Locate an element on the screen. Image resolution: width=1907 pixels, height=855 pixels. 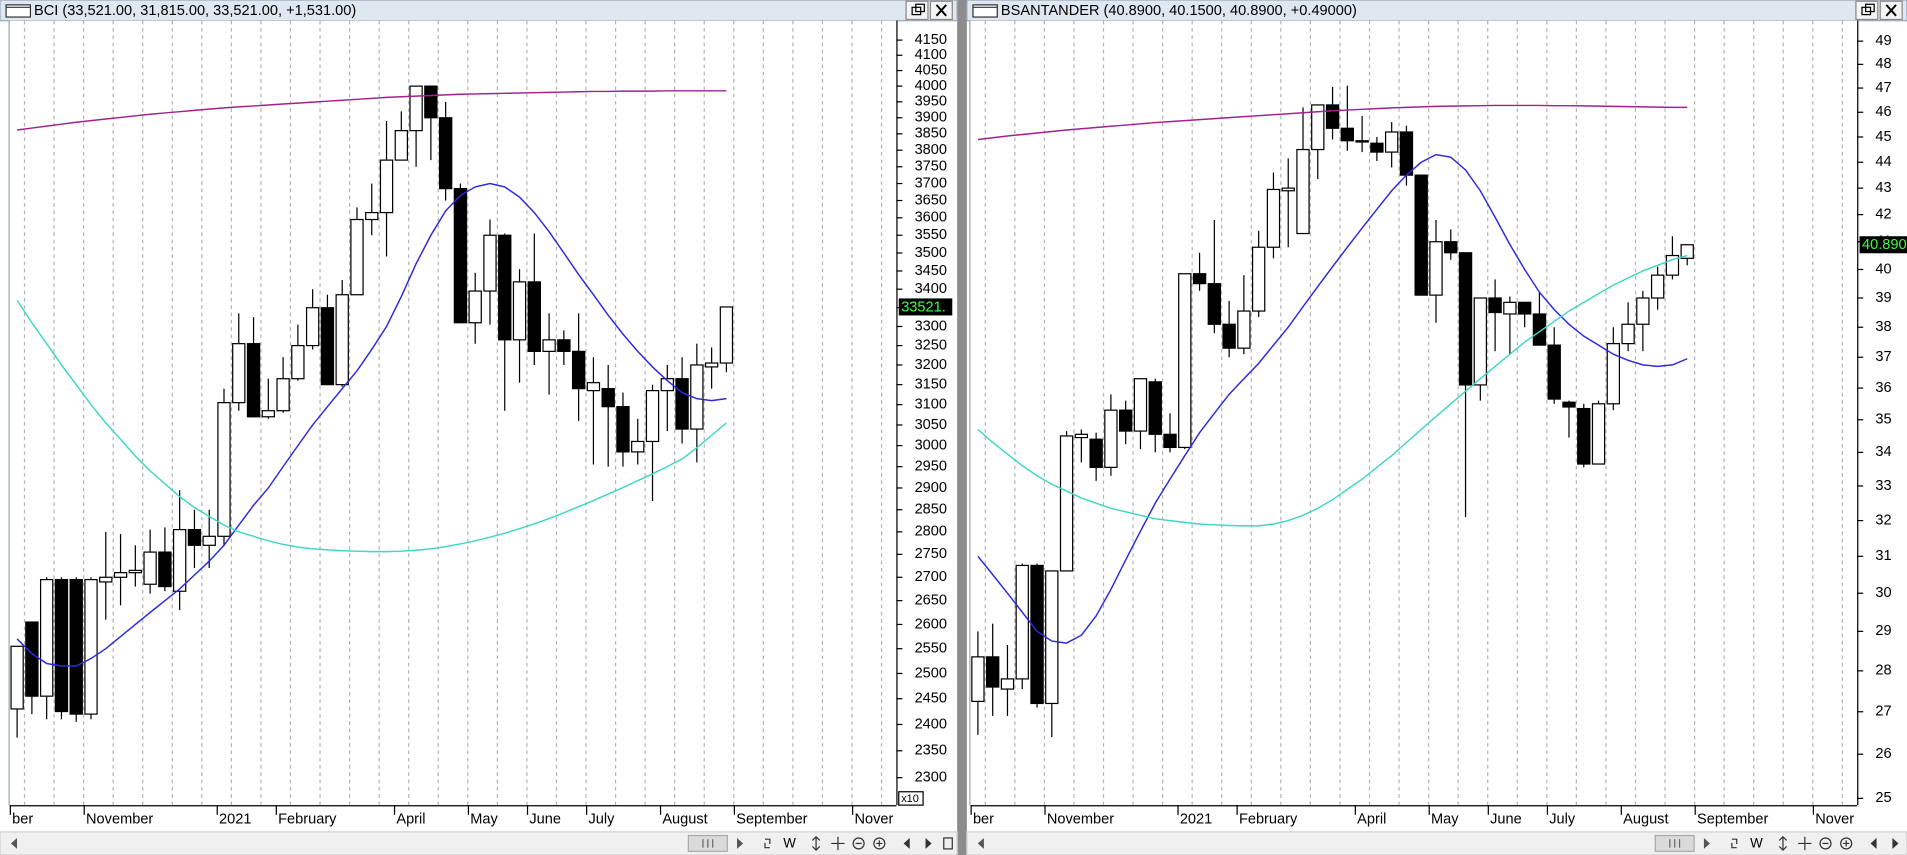
y-tick-label: 27 is located at coordinates (1883, 712).